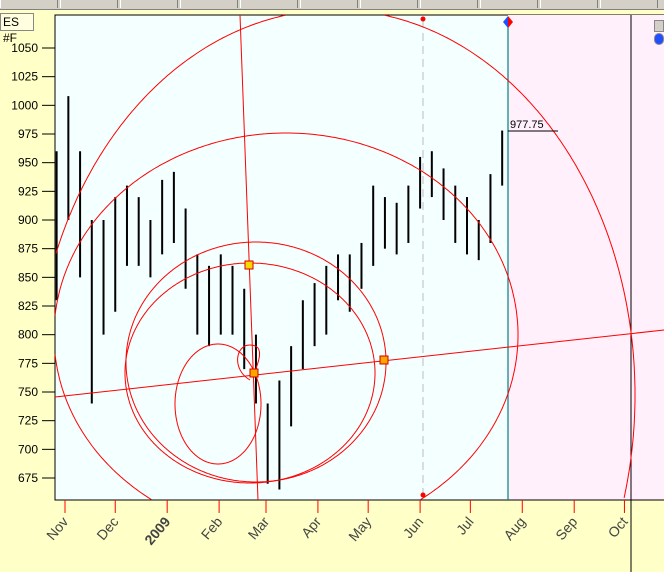 Image resolution: width=664 pixels, height=572 pixels. I want to click on toolbar, so click(332, 5).